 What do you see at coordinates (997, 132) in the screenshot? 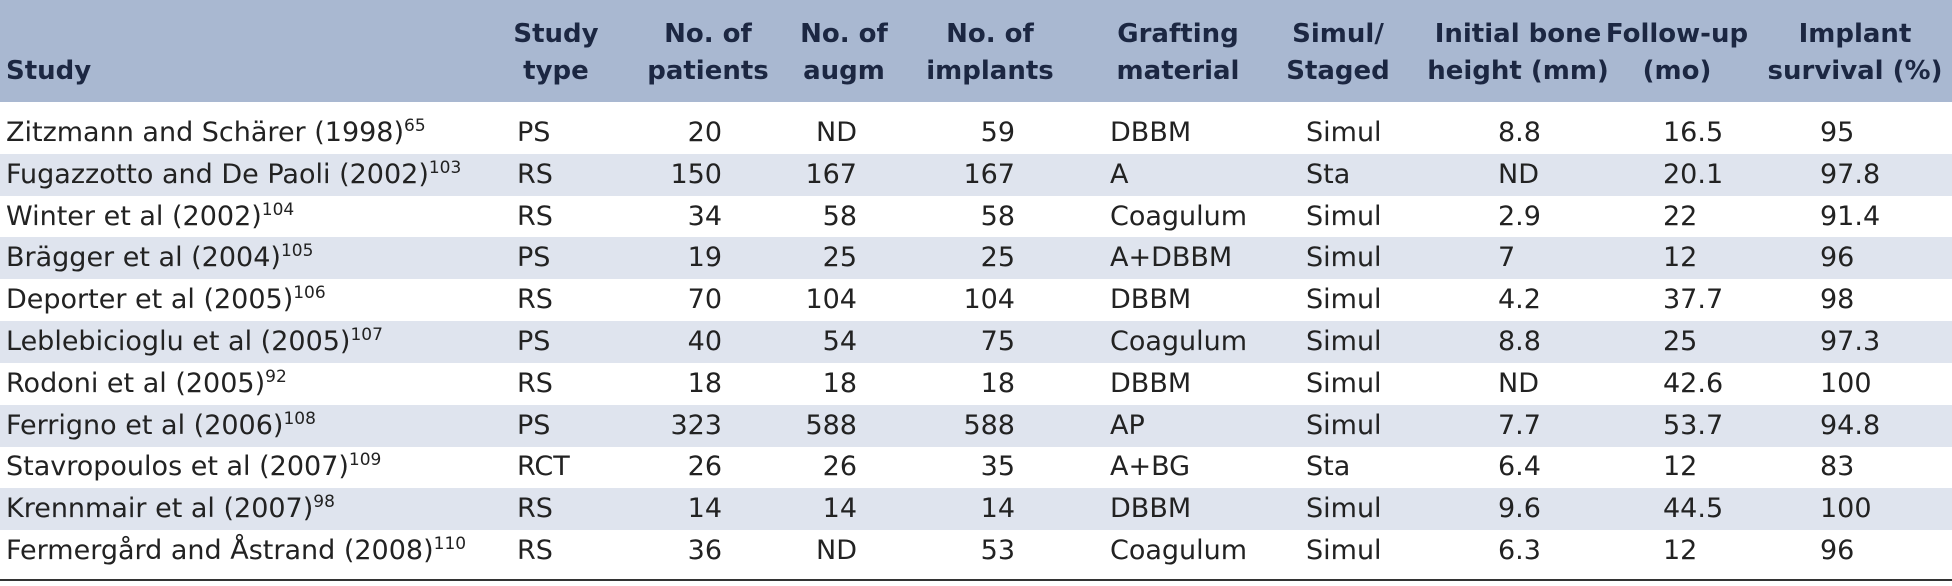
I see `cell: 59` at bounding box center [997, 132].